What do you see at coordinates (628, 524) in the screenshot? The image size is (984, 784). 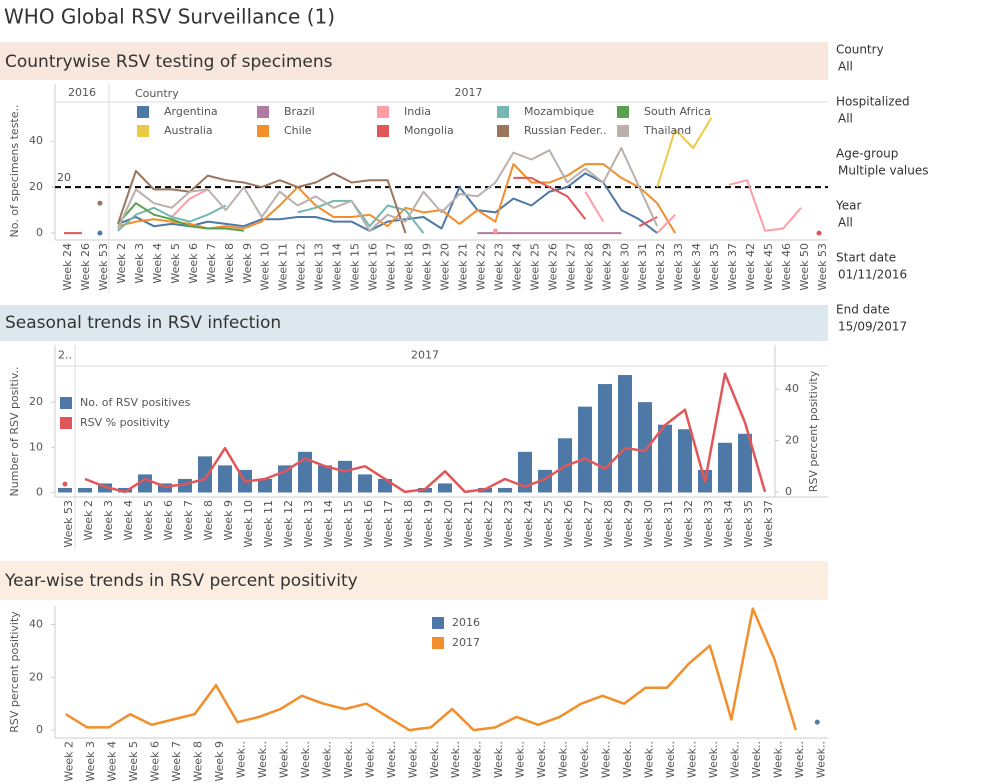 I see `x-tick-label: Week 29` at bounding box center [628, 524].